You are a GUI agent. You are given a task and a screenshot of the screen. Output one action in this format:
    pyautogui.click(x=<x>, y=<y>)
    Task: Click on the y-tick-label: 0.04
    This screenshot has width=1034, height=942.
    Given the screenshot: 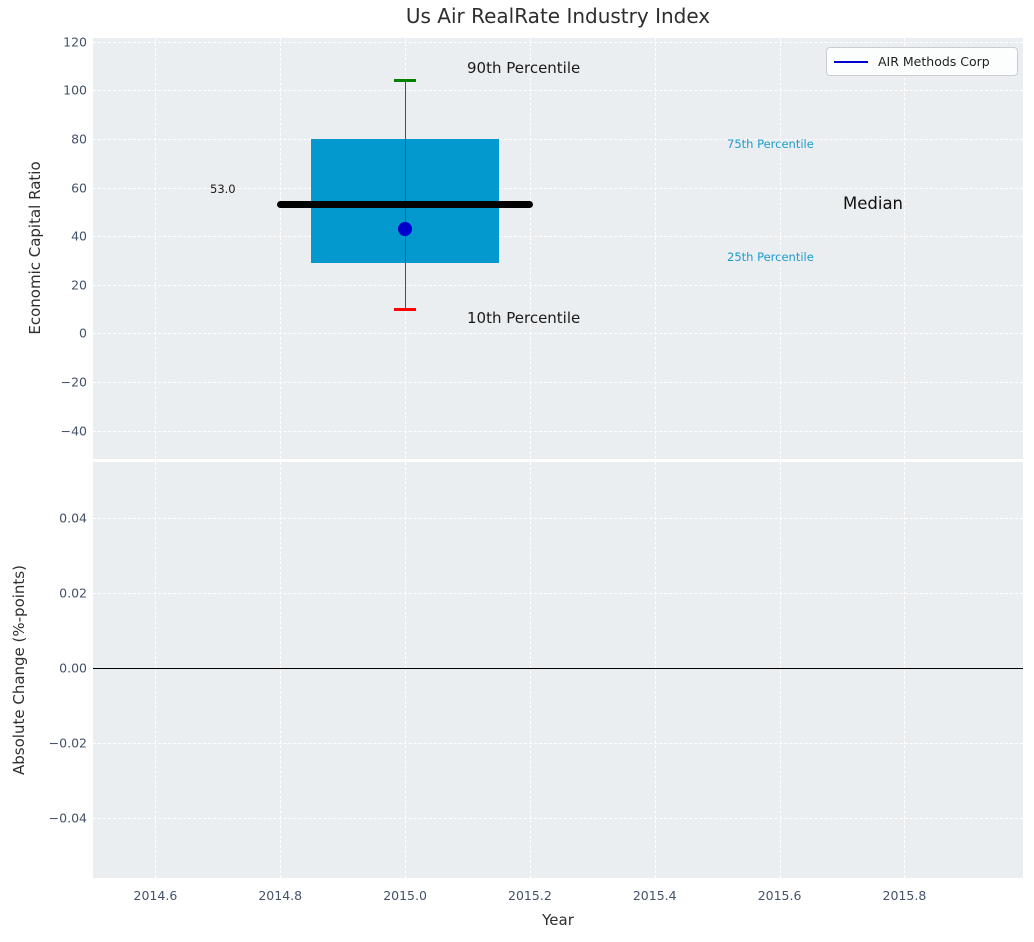 What is the action you would take?
    pyautogui.click(x=73, y=518)
    